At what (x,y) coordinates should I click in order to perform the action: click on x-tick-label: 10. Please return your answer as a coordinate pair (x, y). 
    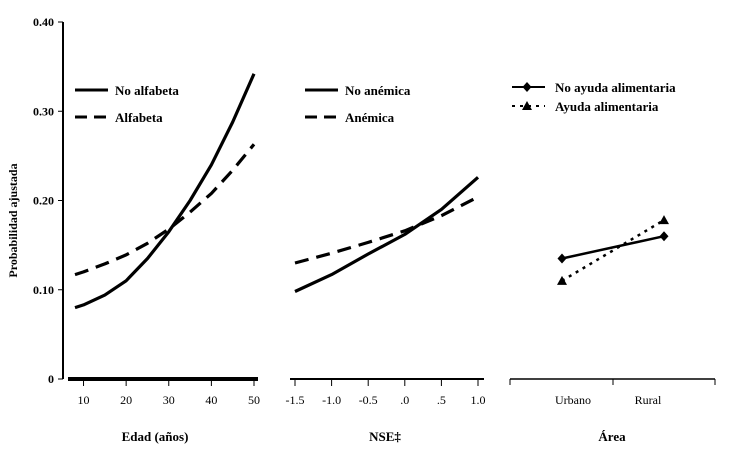
    Looking at the image, I should click on (84, 400).